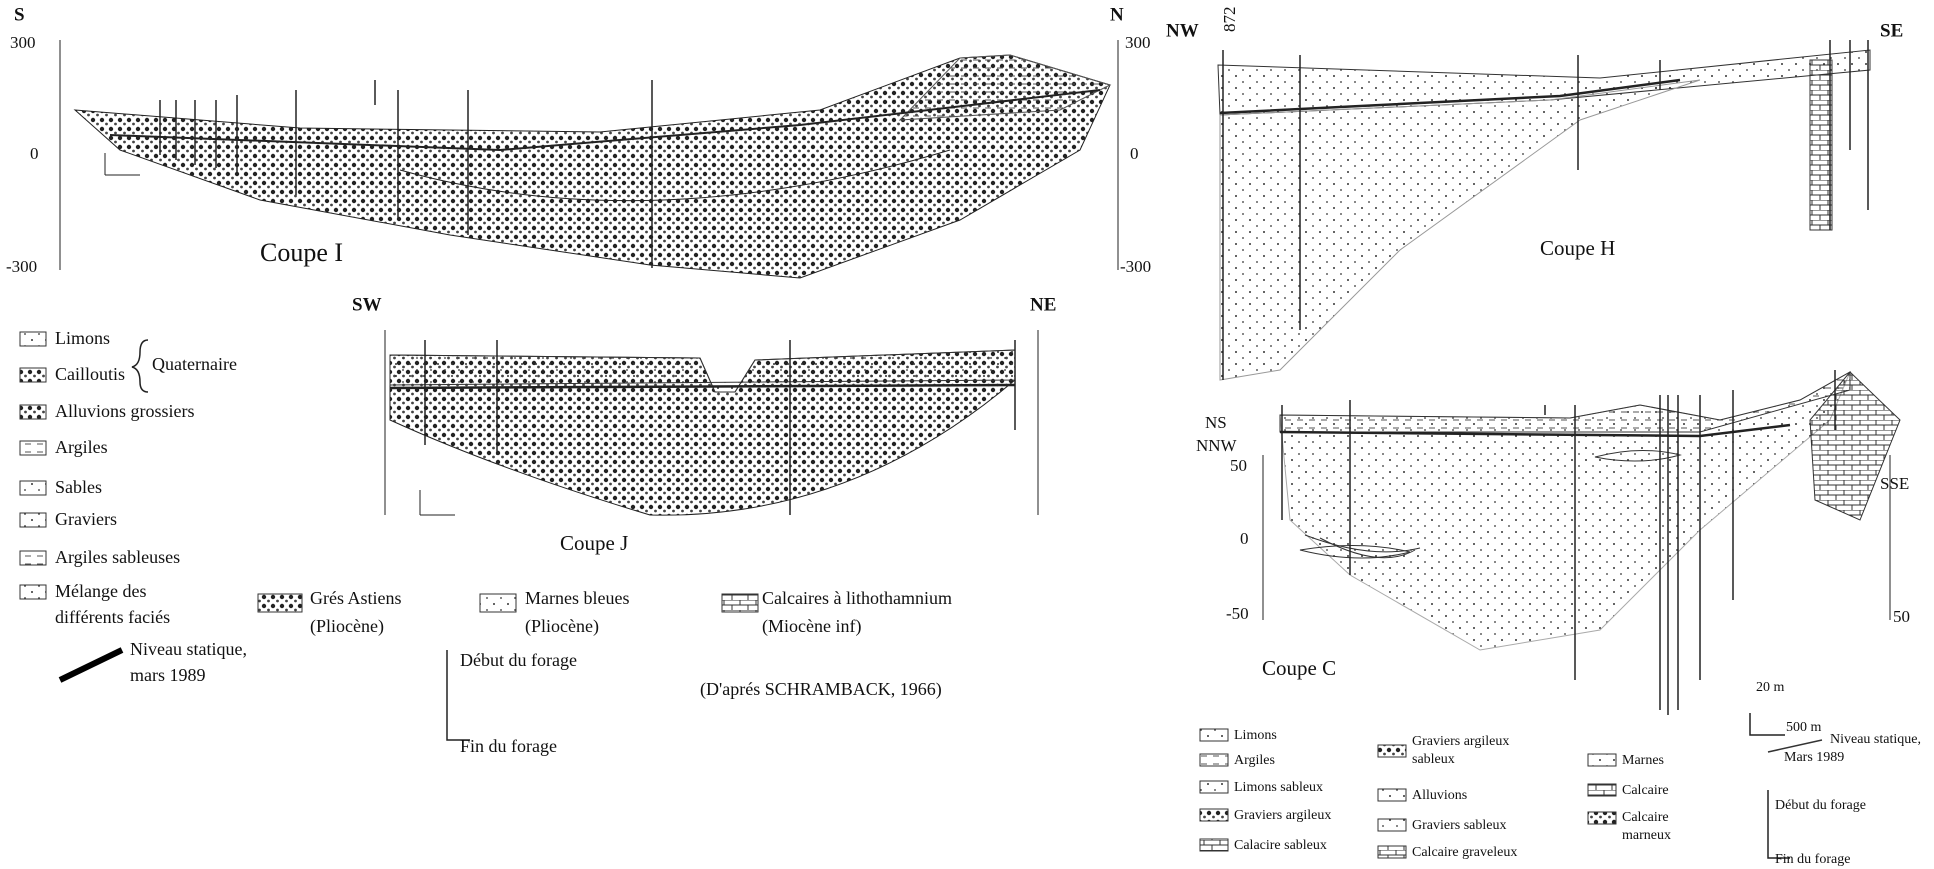 This screenshot has width=1934, height=869. What do you see at coordinates (821, 689) in the screenshot?
I see `source-note: (D'aprés SCHRAMBACK, 1966)` at bounding box center [821, 689].